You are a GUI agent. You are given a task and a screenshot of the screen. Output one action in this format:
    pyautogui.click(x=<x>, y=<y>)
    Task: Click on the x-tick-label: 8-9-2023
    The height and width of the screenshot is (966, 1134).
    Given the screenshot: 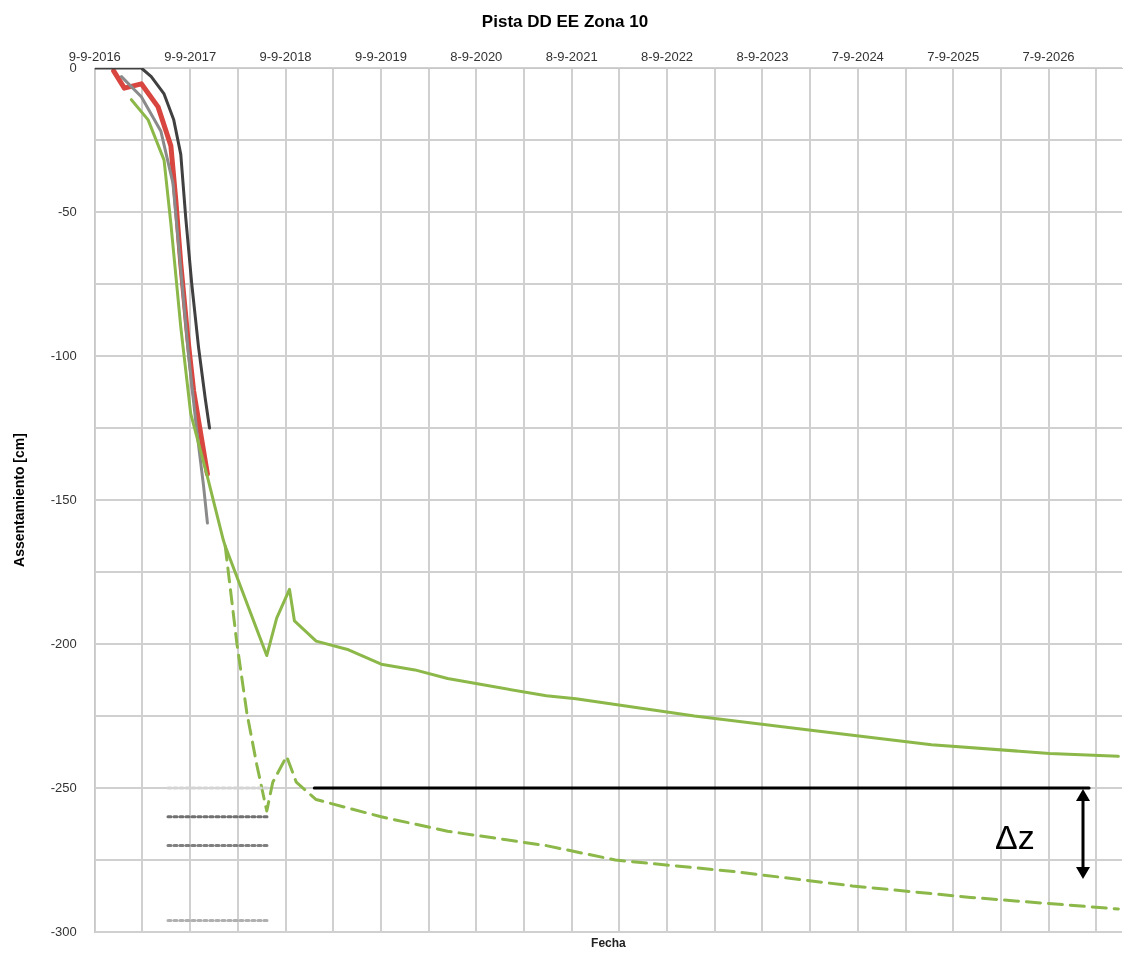 What is the action you would take?
    pyautogui.click(x=762, y=56)
    